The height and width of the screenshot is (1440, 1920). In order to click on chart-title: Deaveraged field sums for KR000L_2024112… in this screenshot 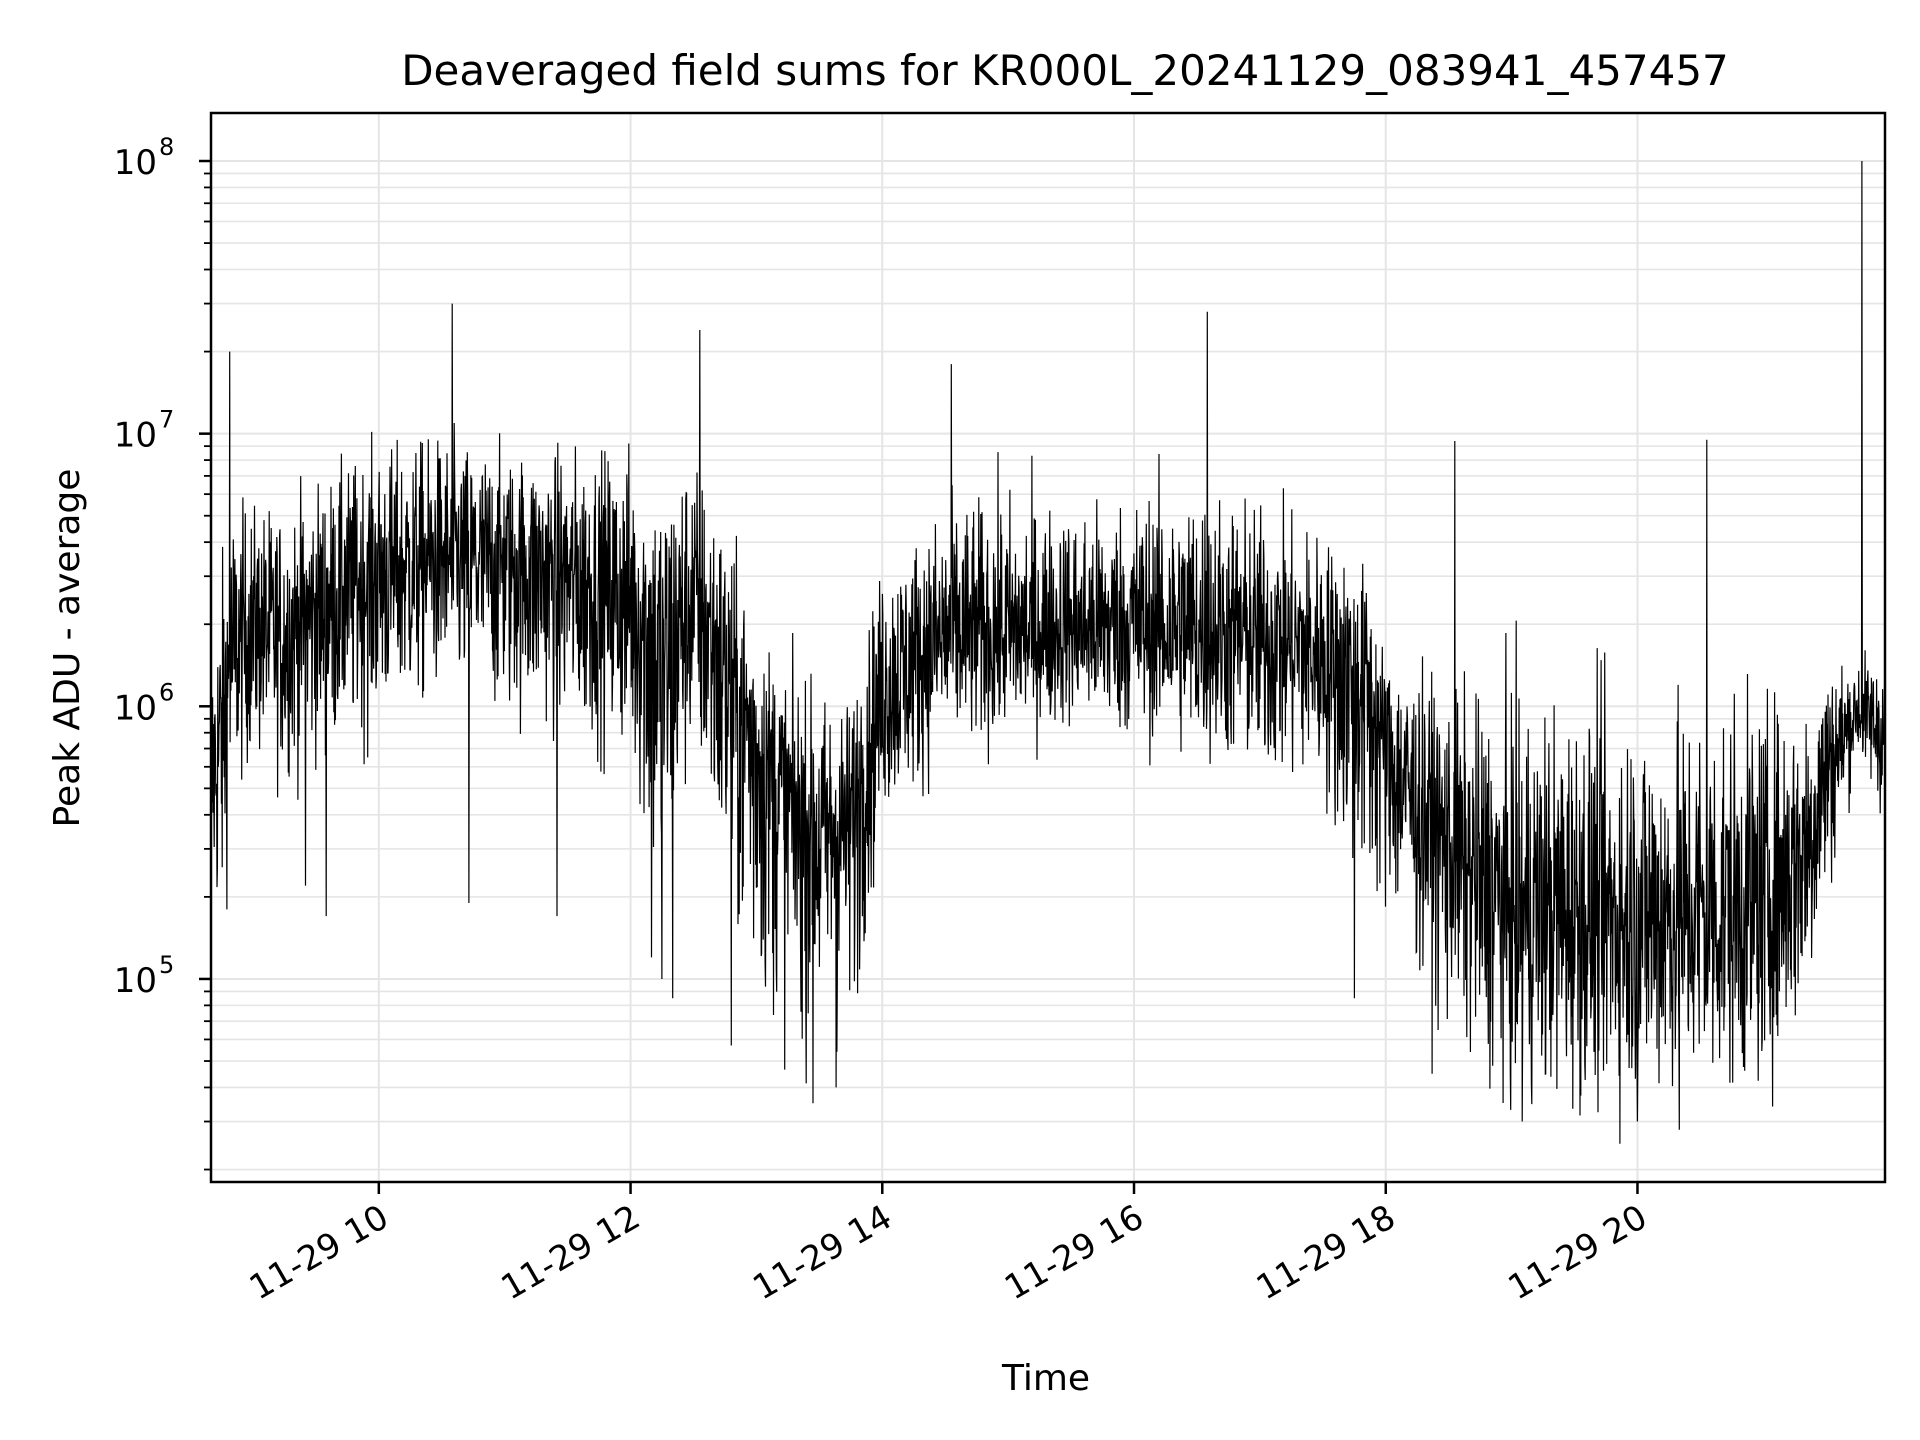, I will do `click(1065, 70)`.